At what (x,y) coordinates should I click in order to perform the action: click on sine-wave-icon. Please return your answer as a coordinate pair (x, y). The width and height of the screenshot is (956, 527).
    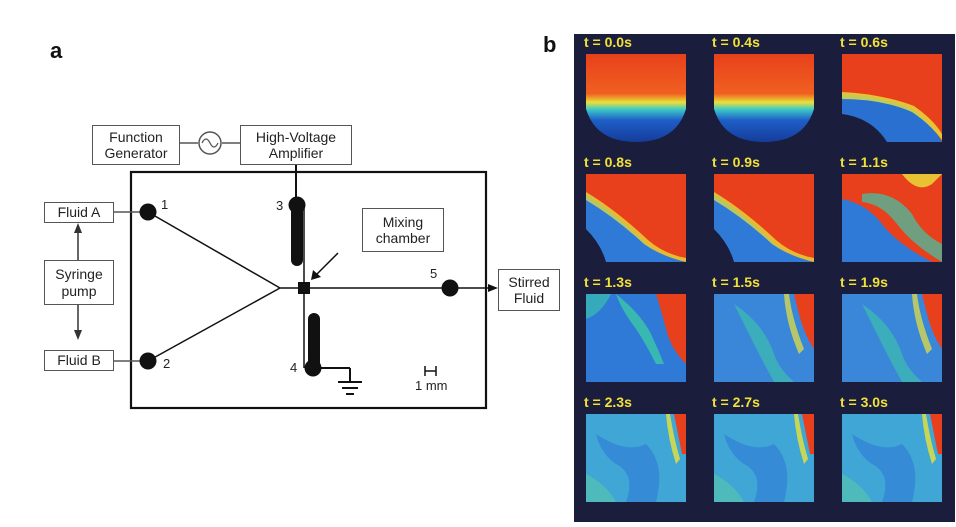
    Looking at the image, I should click on (210, 143).